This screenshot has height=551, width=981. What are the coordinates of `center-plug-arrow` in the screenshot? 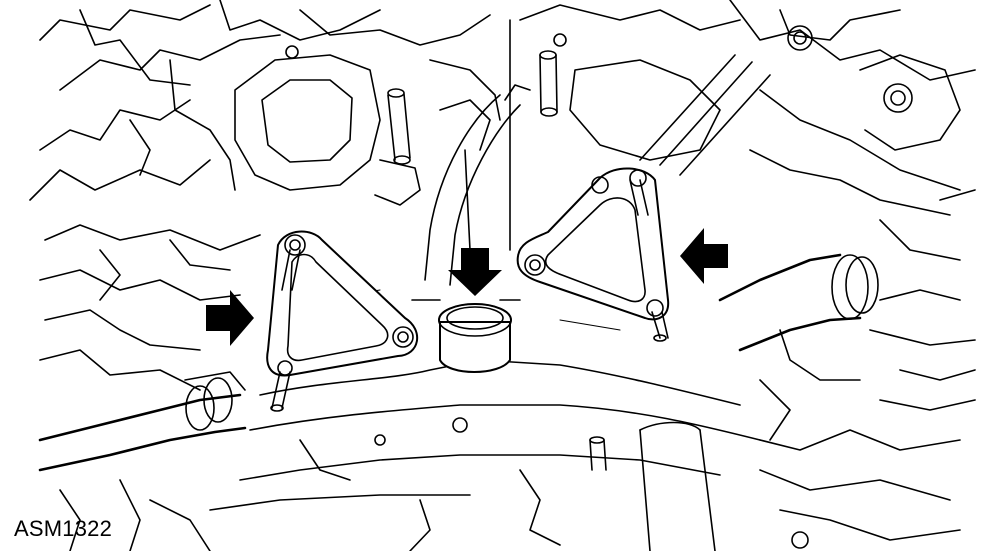 It's located at (475, 272).